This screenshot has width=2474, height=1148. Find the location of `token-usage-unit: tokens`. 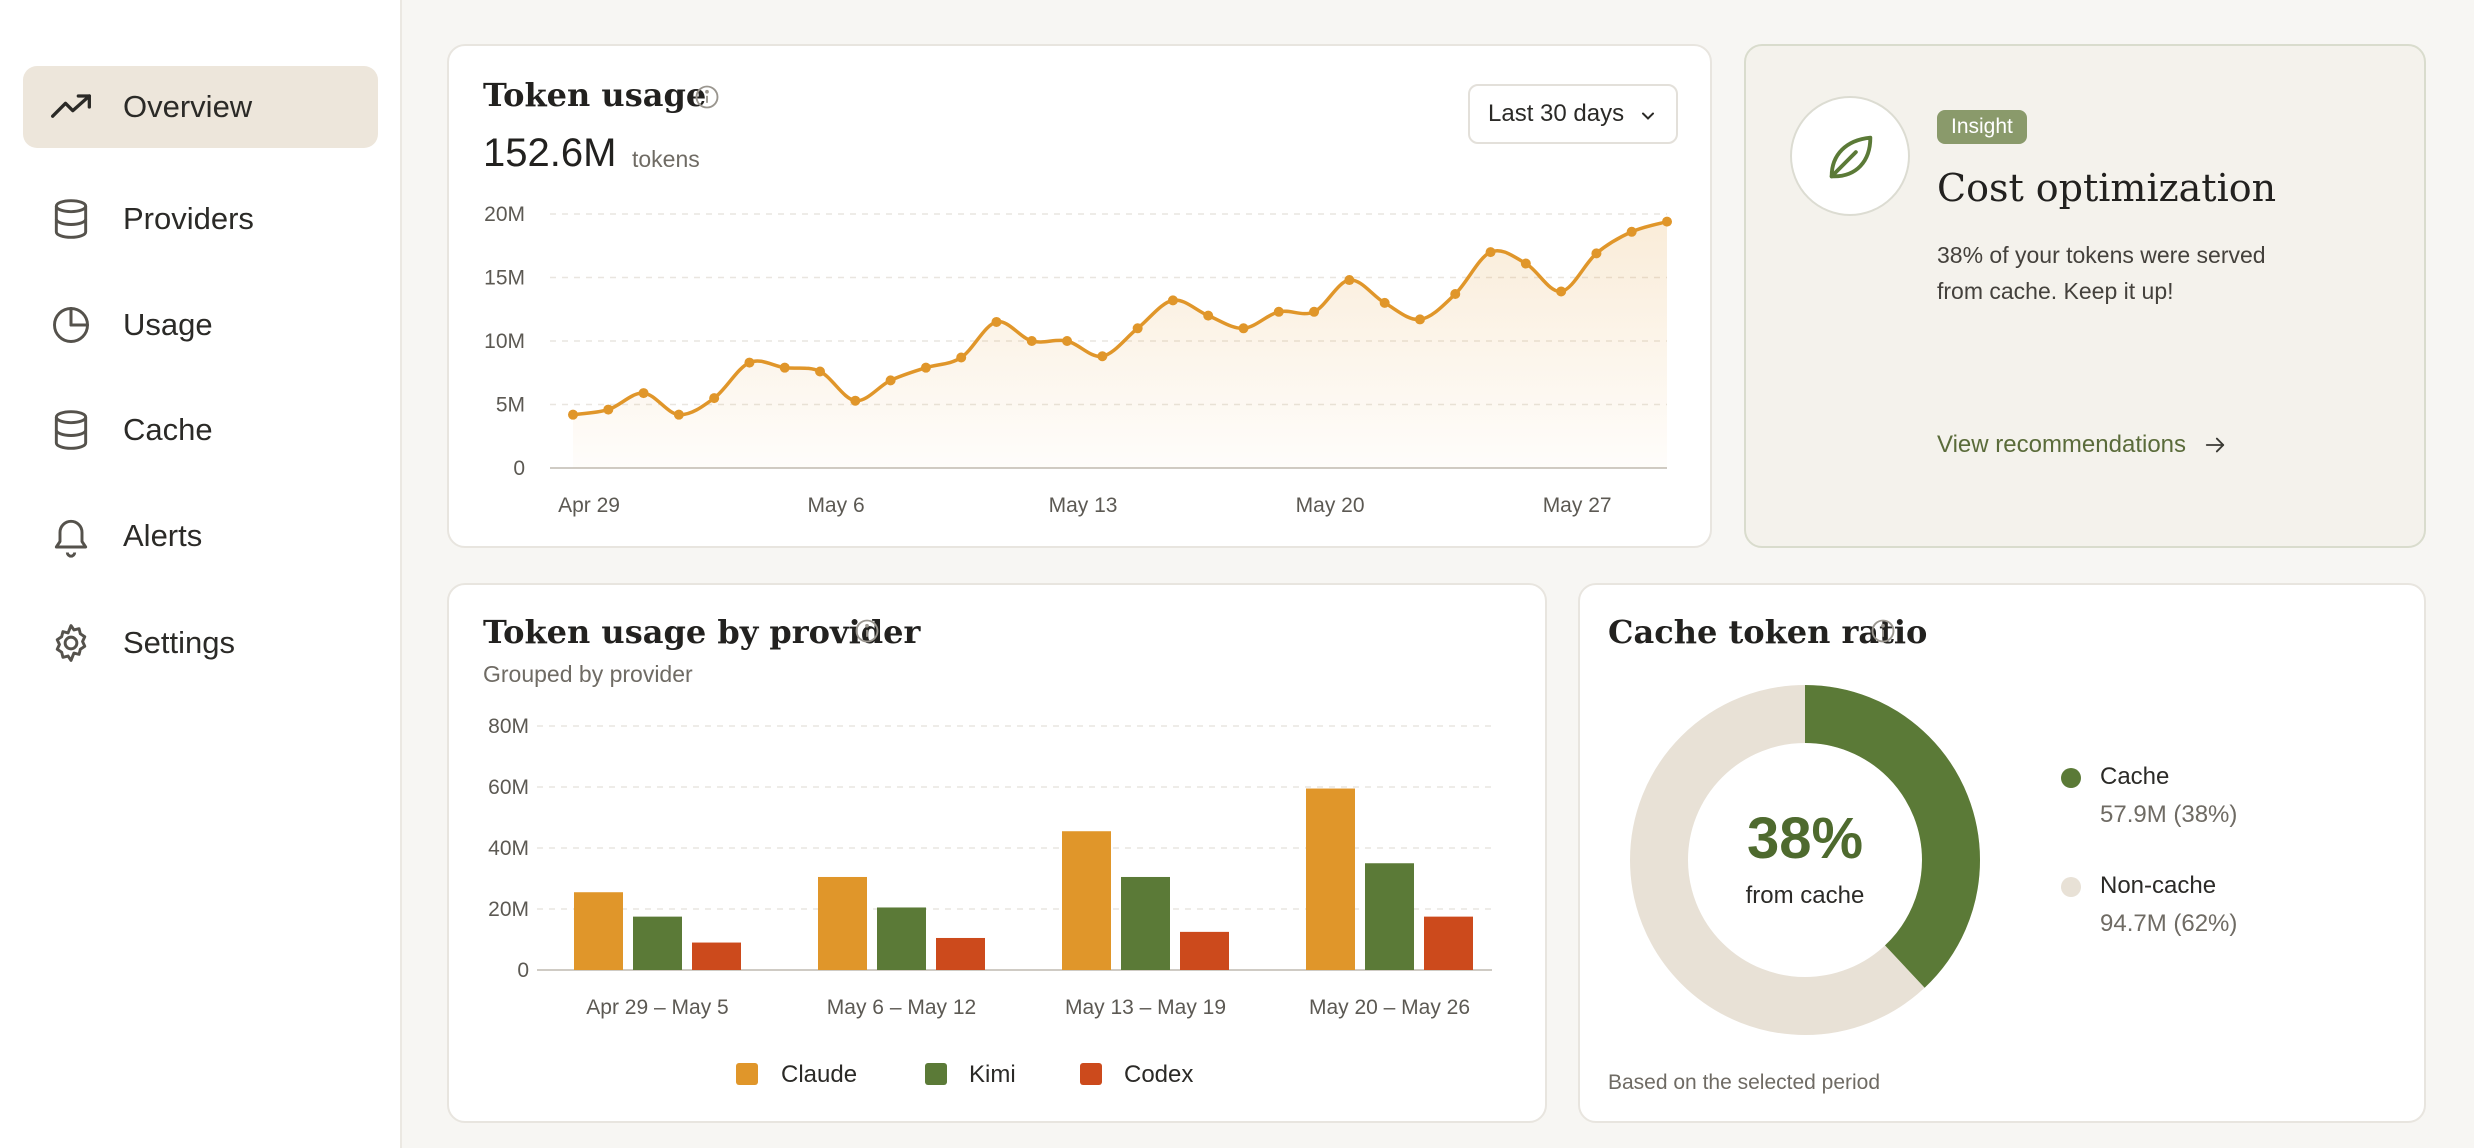

token-usage-unit: tokens is located at coordinates (666, 159).